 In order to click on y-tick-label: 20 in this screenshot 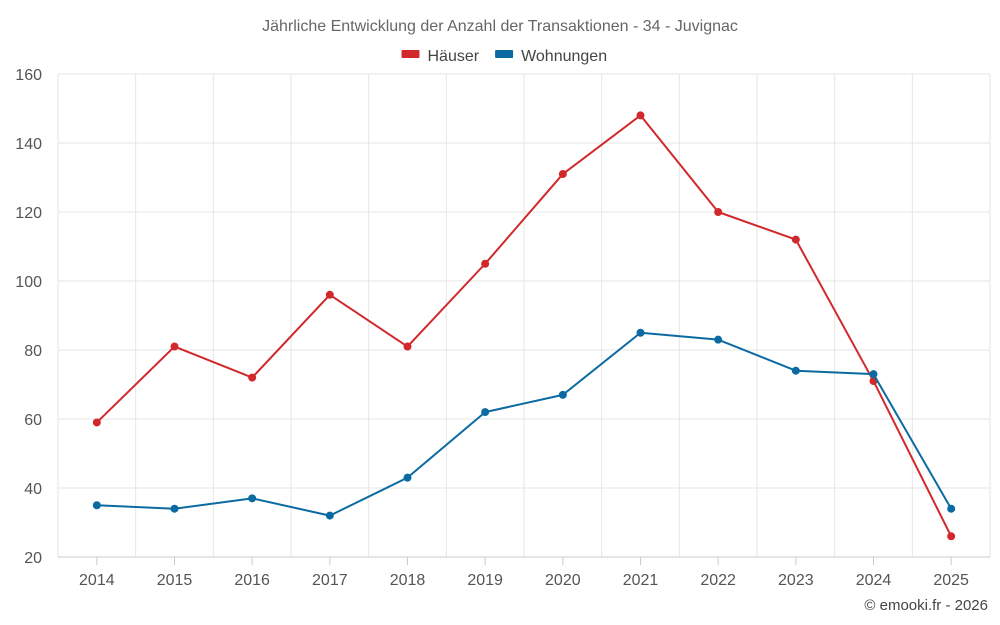, I will do `click(33, 558)`.